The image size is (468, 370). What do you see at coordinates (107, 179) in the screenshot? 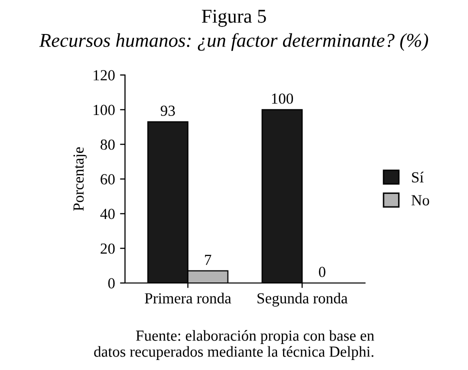
I see `y-tick-label: 60` at bounding box center [107, 179].